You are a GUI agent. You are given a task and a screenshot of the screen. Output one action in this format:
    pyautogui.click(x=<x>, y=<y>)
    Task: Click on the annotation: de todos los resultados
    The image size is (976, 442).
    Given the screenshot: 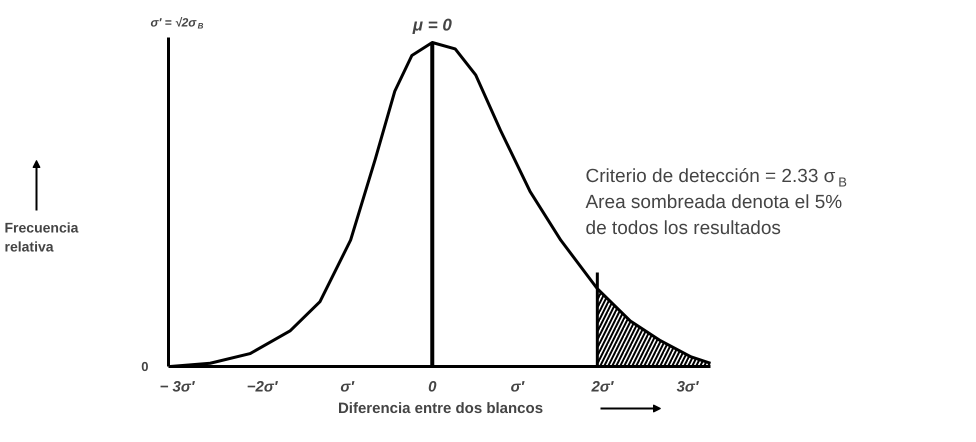 What is the action you would take?
    pyautogui.click(x=683, y=228)
    